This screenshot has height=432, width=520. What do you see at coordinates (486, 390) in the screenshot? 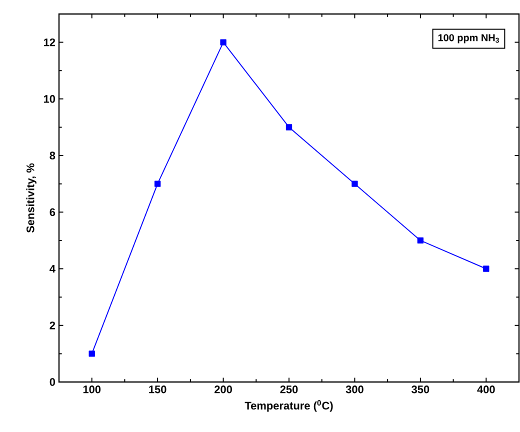
I see `x-tick-label: 400` at bounding box center [486, 390].